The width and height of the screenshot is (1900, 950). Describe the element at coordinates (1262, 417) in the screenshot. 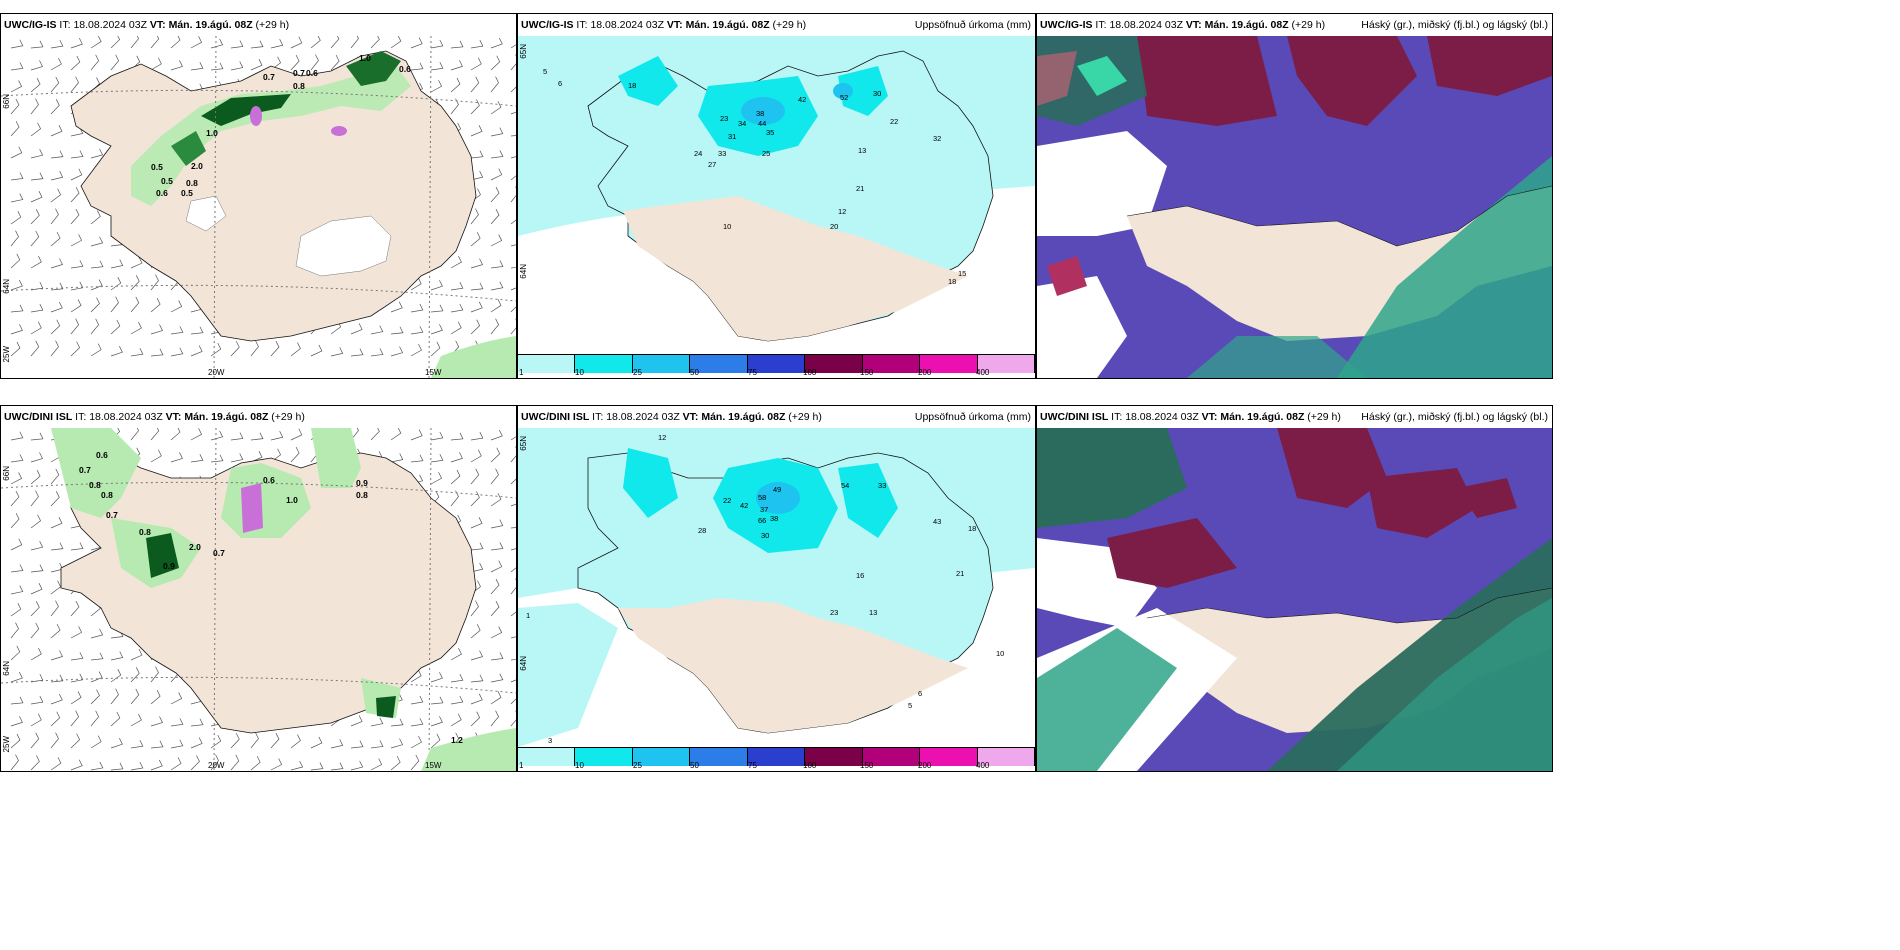

I see `vt-value: Mán. 19.ágú. 08Z` at that location.